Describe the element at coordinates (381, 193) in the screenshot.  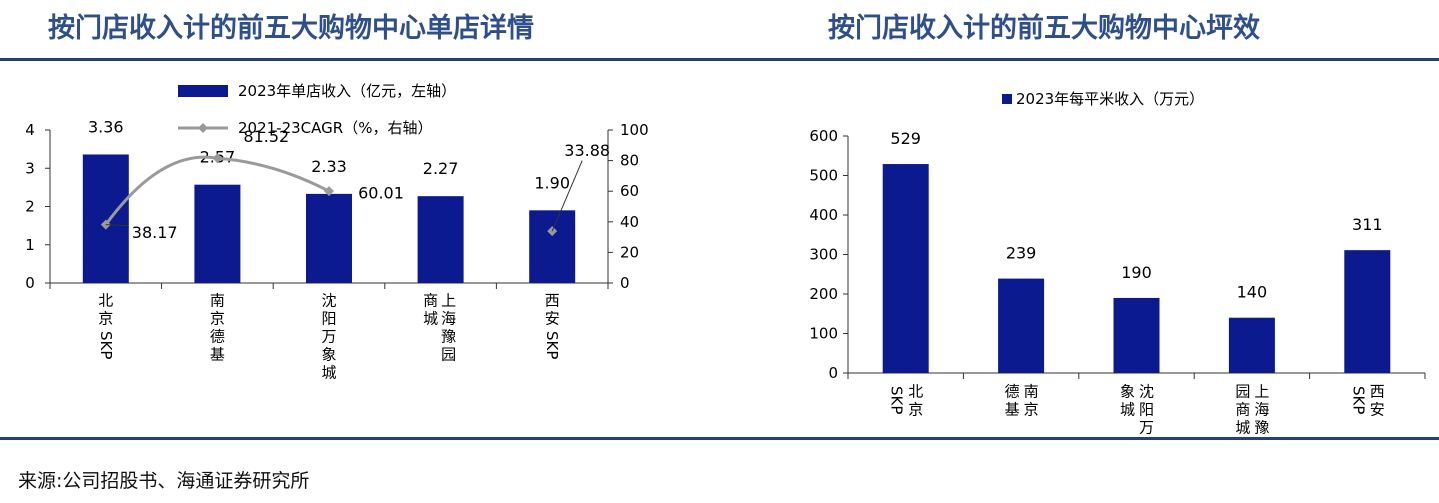
I see `cagr-value-label: 60.01` at that location.